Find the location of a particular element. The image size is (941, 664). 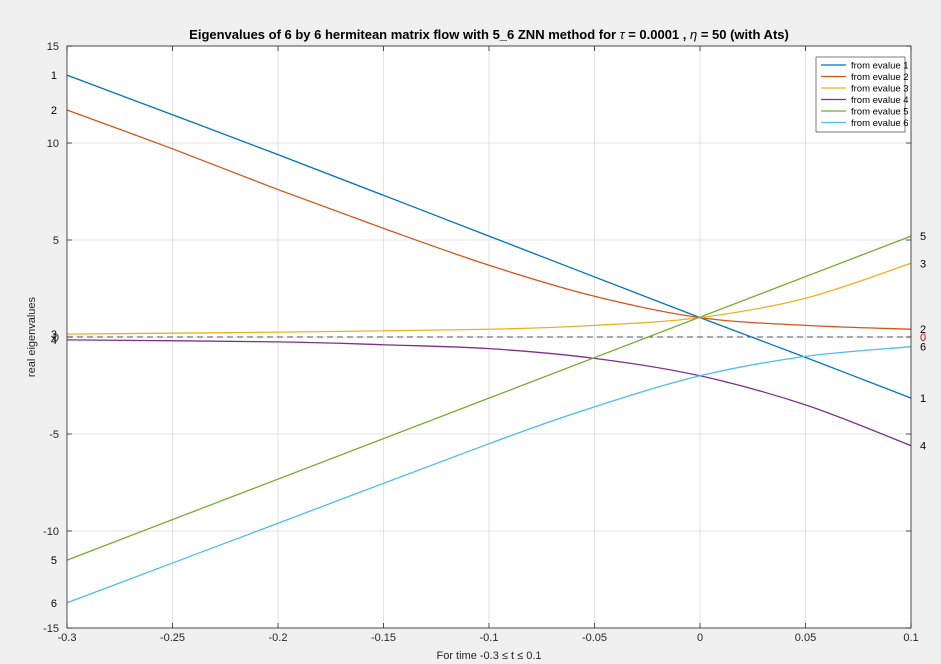

x-tick-label: -0.1 is located at coordinates (489, 638).